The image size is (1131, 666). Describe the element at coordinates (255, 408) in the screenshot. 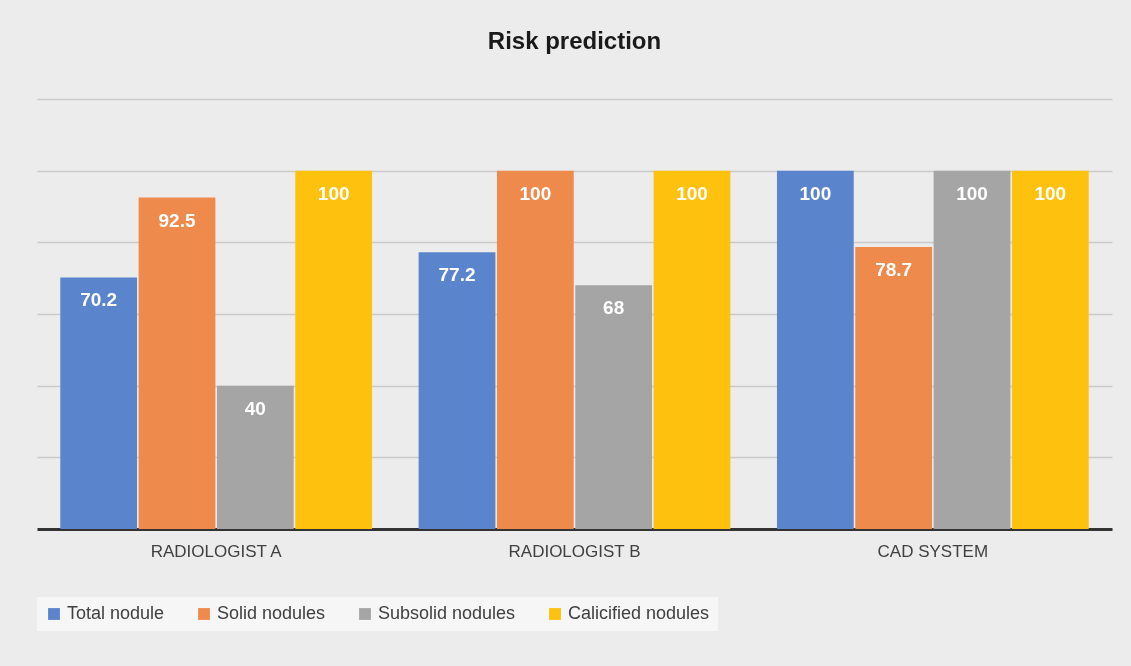

I see `data-label: 40` at that location.